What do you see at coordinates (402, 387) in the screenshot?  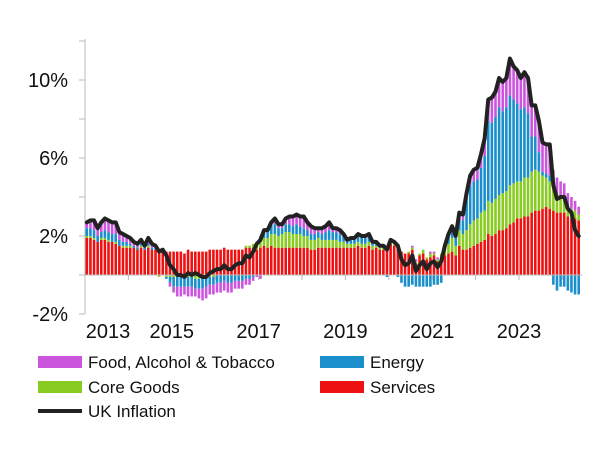 I see `legend-label-services: Services` at bounding box center [402, 387].